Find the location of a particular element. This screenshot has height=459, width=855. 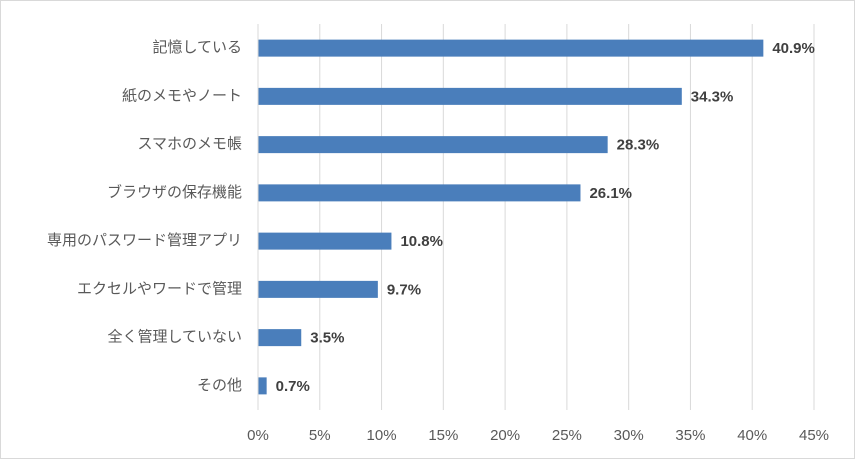

x-tick-label: 30% is located at coordinates (629, 435).